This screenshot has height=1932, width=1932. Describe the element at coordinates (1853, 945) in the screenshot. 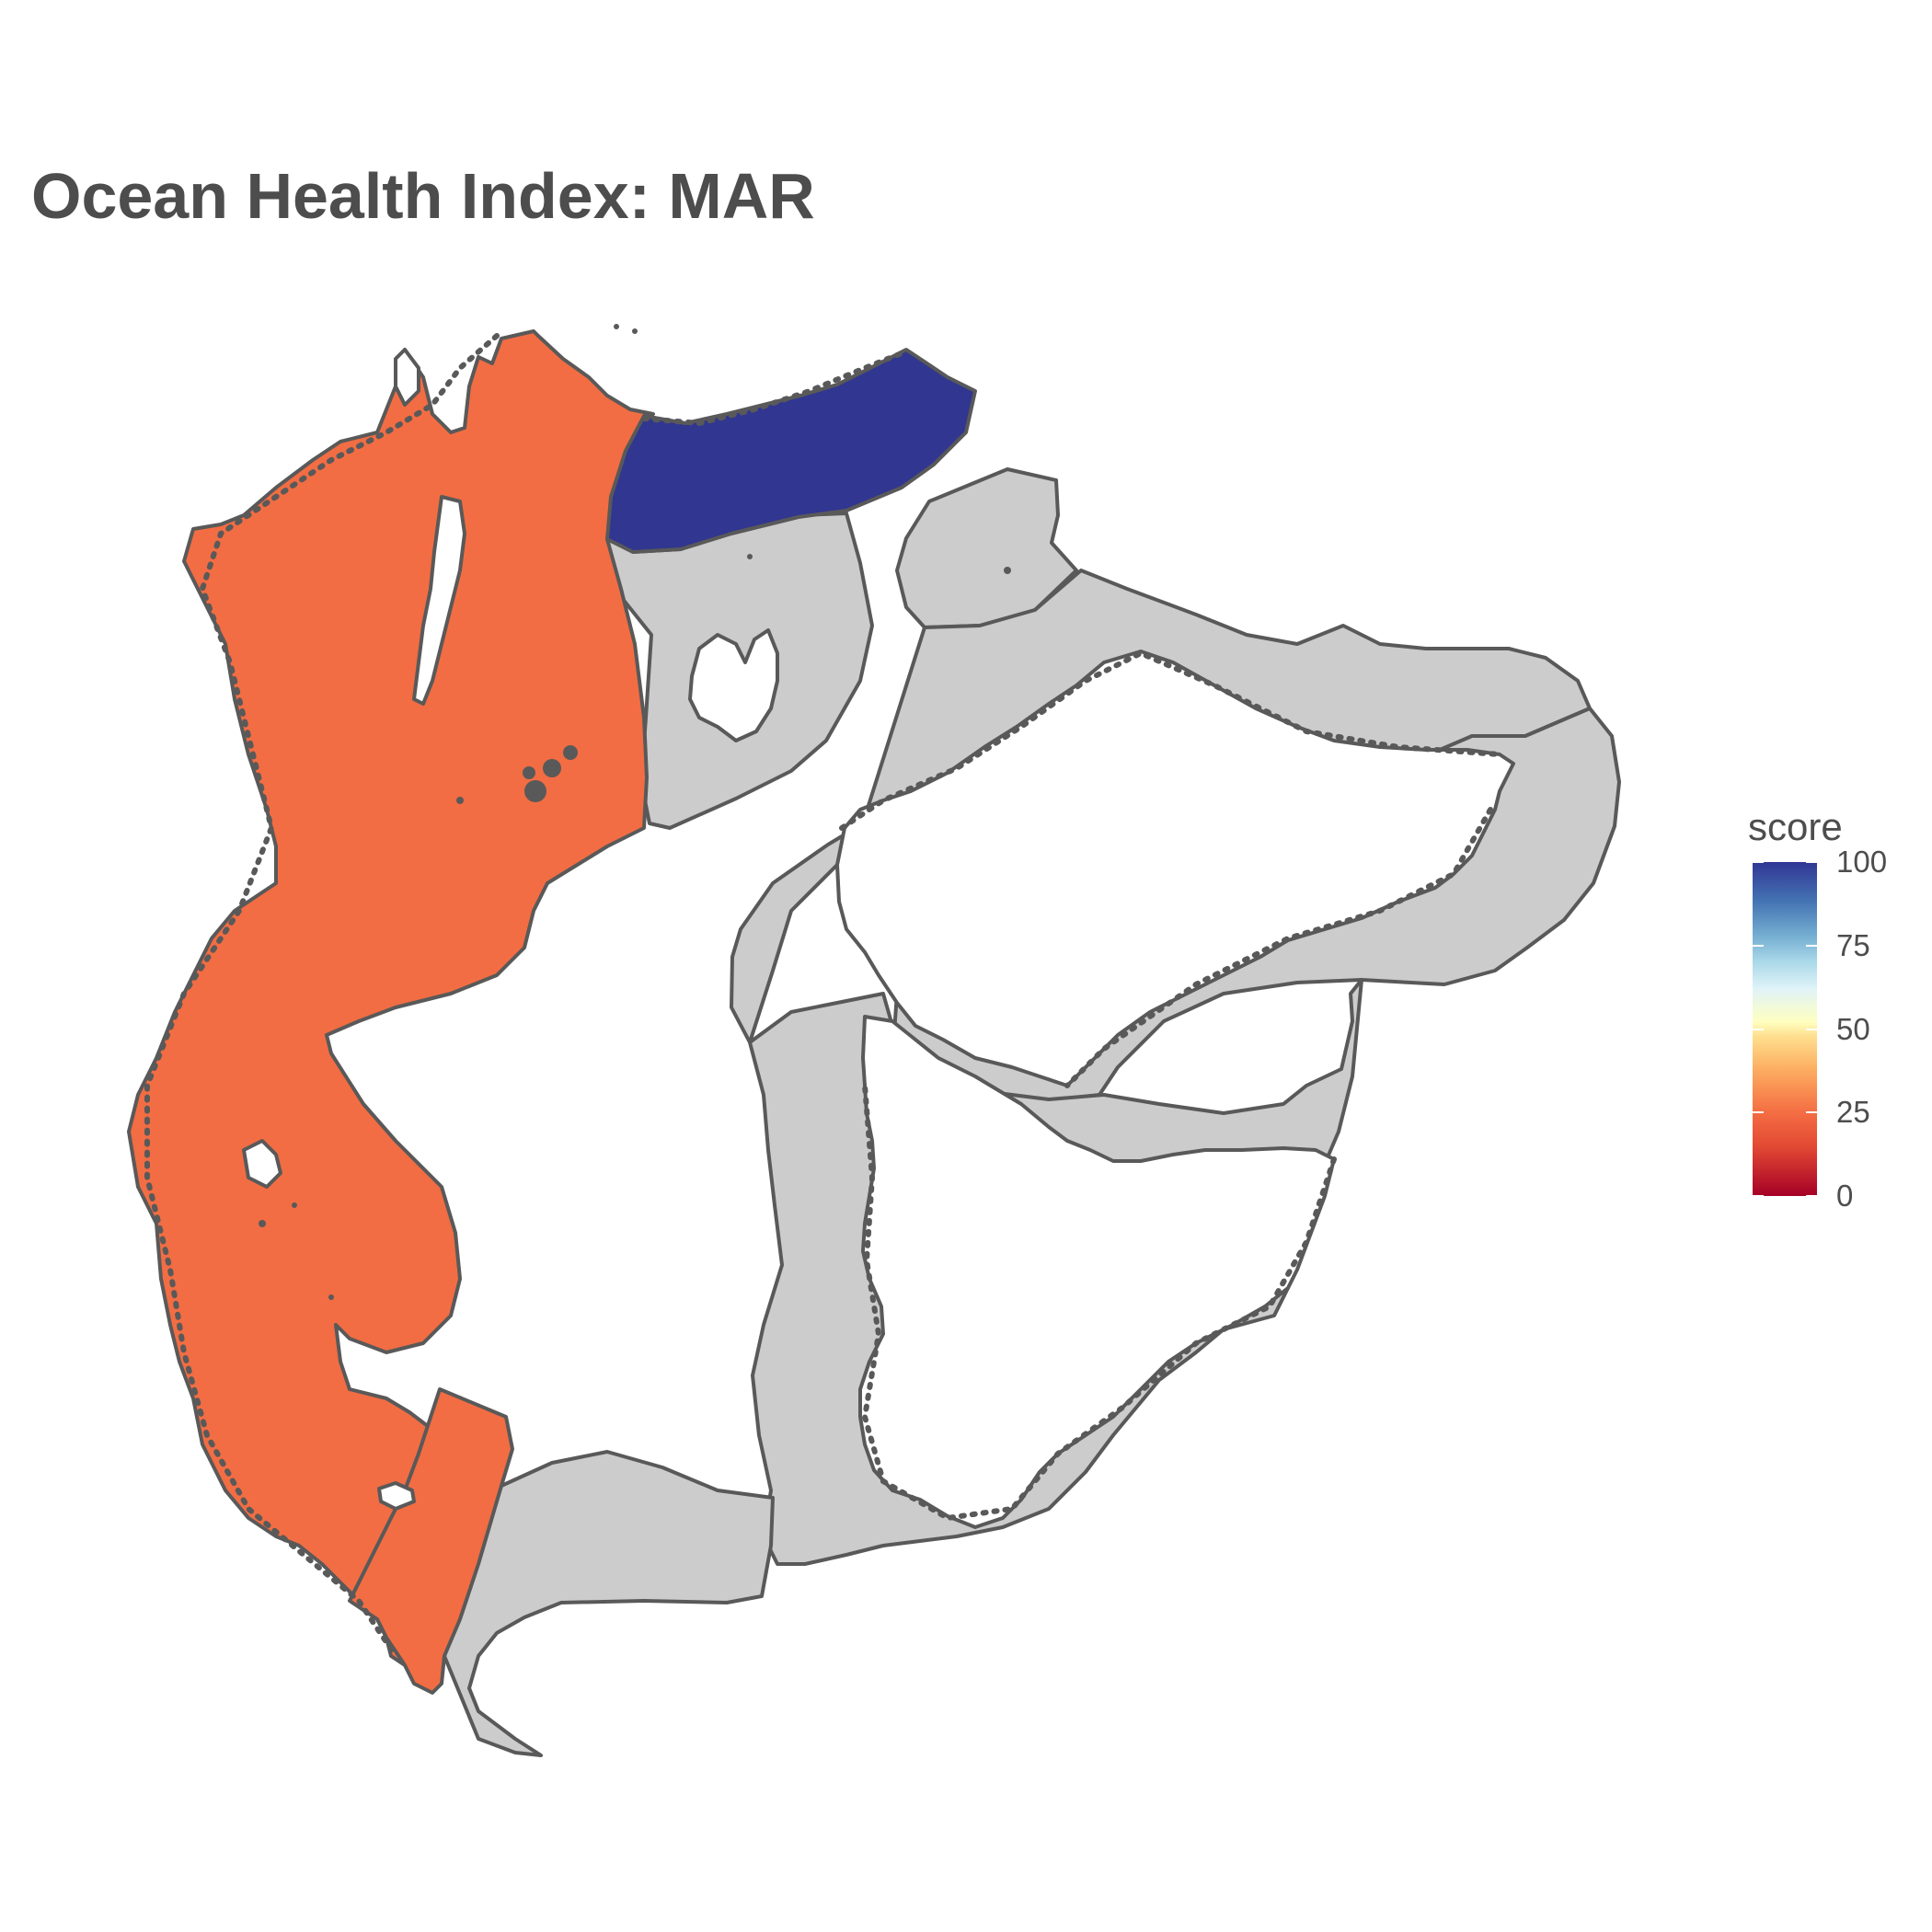

I see `legend-tick-label: 75` at that location.